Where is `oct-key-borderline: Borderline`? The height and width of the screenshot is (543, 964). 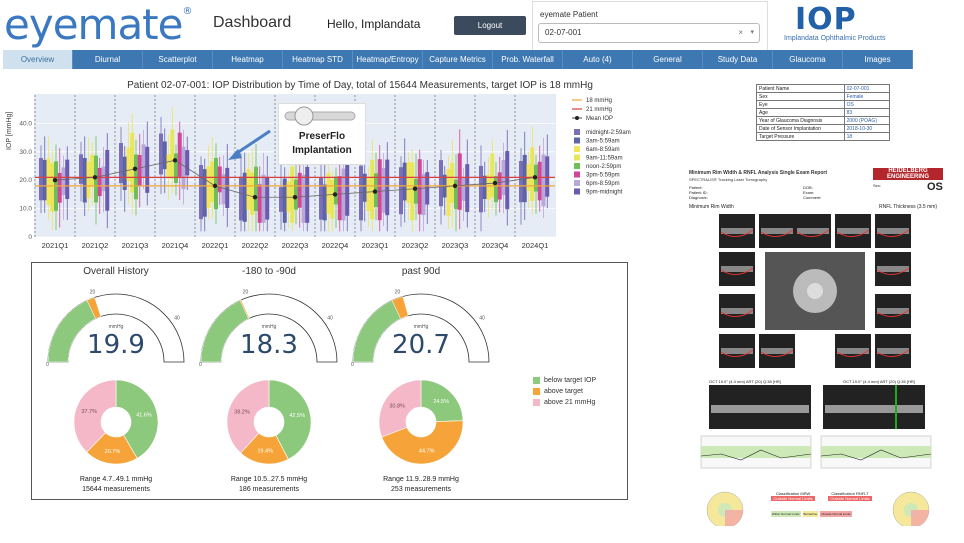 oct-key-borderline: Borderline is located at coordinates (810, 514).